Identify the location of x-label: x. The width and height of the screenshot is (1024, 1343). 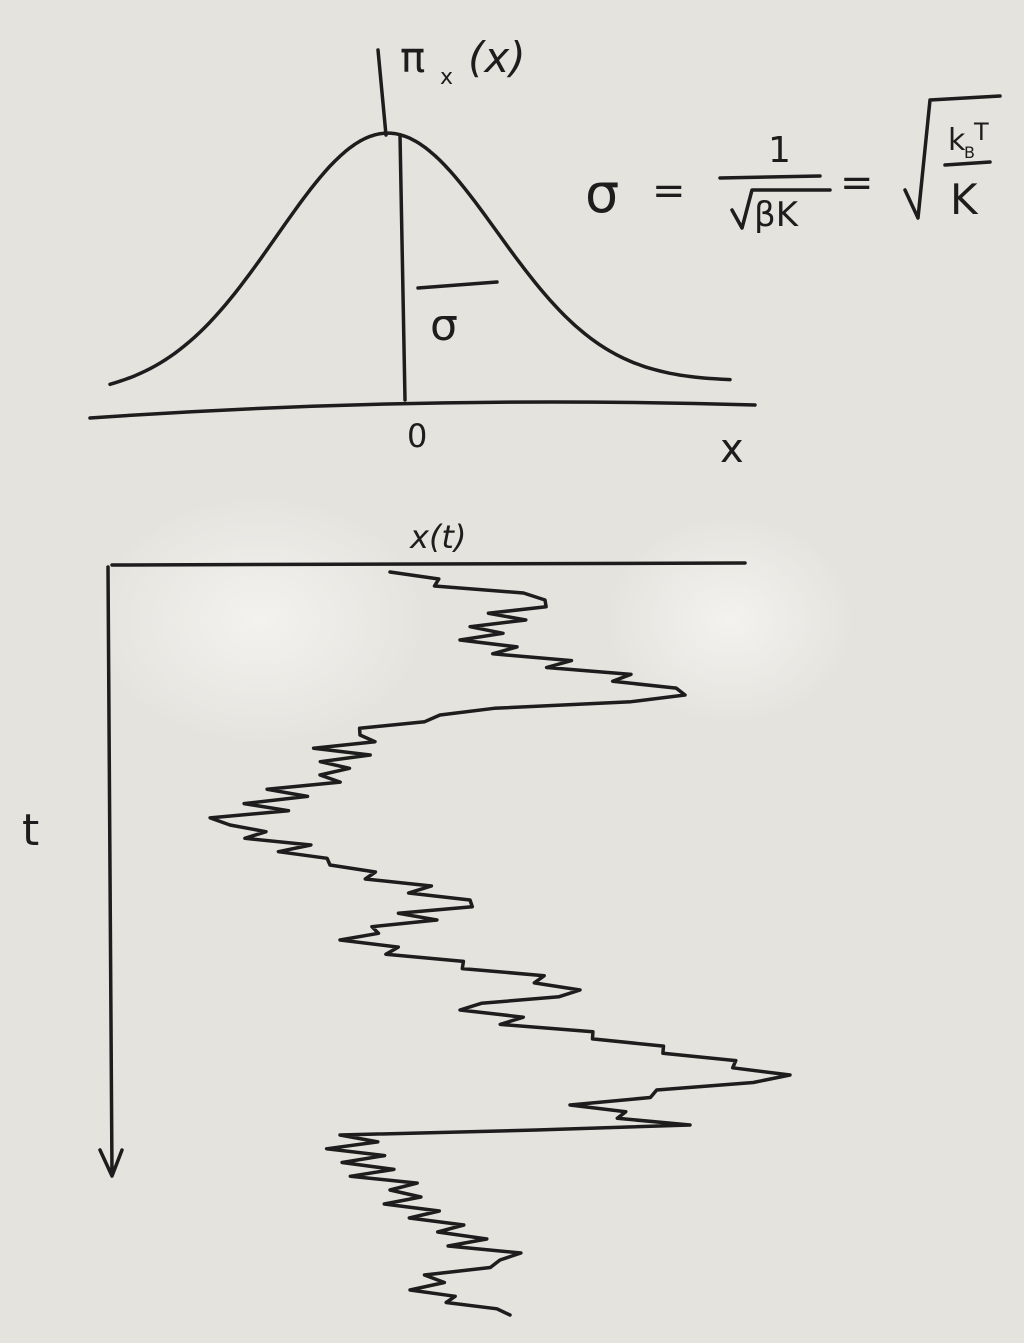
(732, 449).